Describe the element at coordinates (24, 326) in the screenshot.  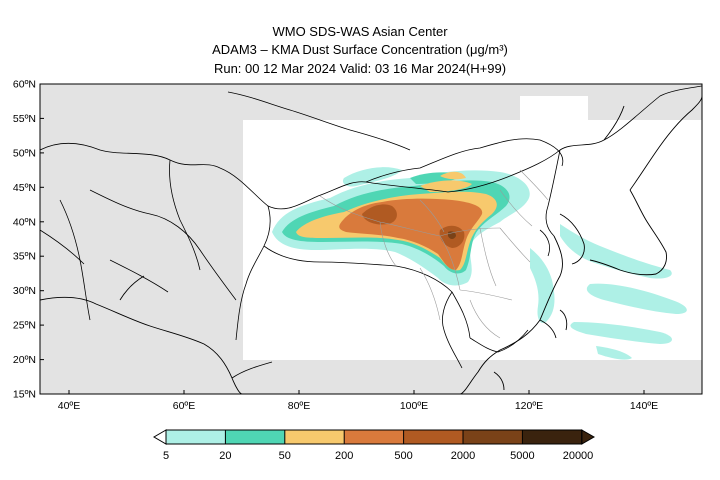
I see `lat-label: 25ºN` at that location.